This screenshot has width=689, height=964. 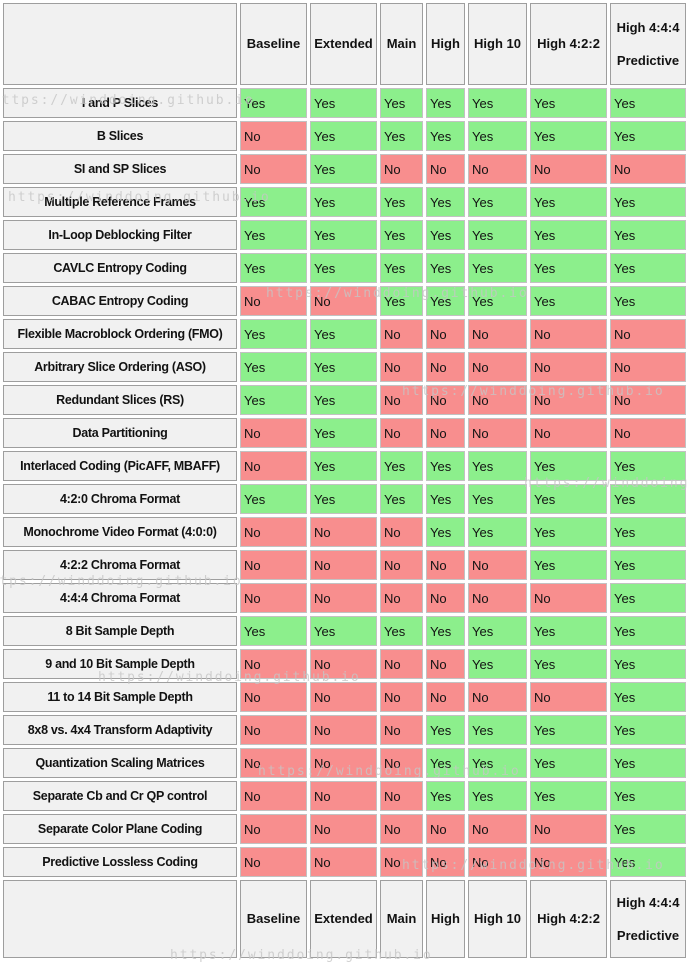 I want to click on feature-label: 4:2:0 Chroma Format, so click(x=120, y=499).